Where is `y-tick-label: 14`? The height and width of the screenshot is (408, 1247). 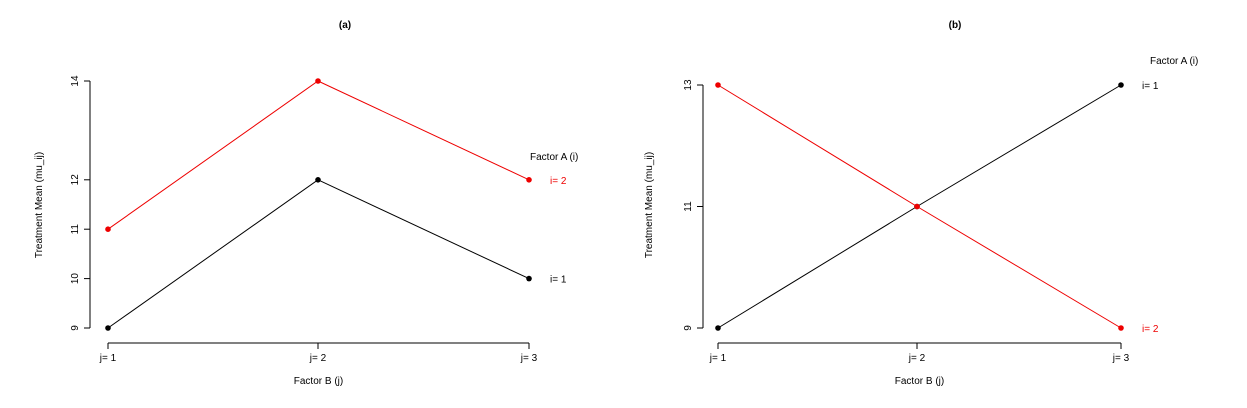
y-tick-label: 14 is located at coordinates (75, 81).